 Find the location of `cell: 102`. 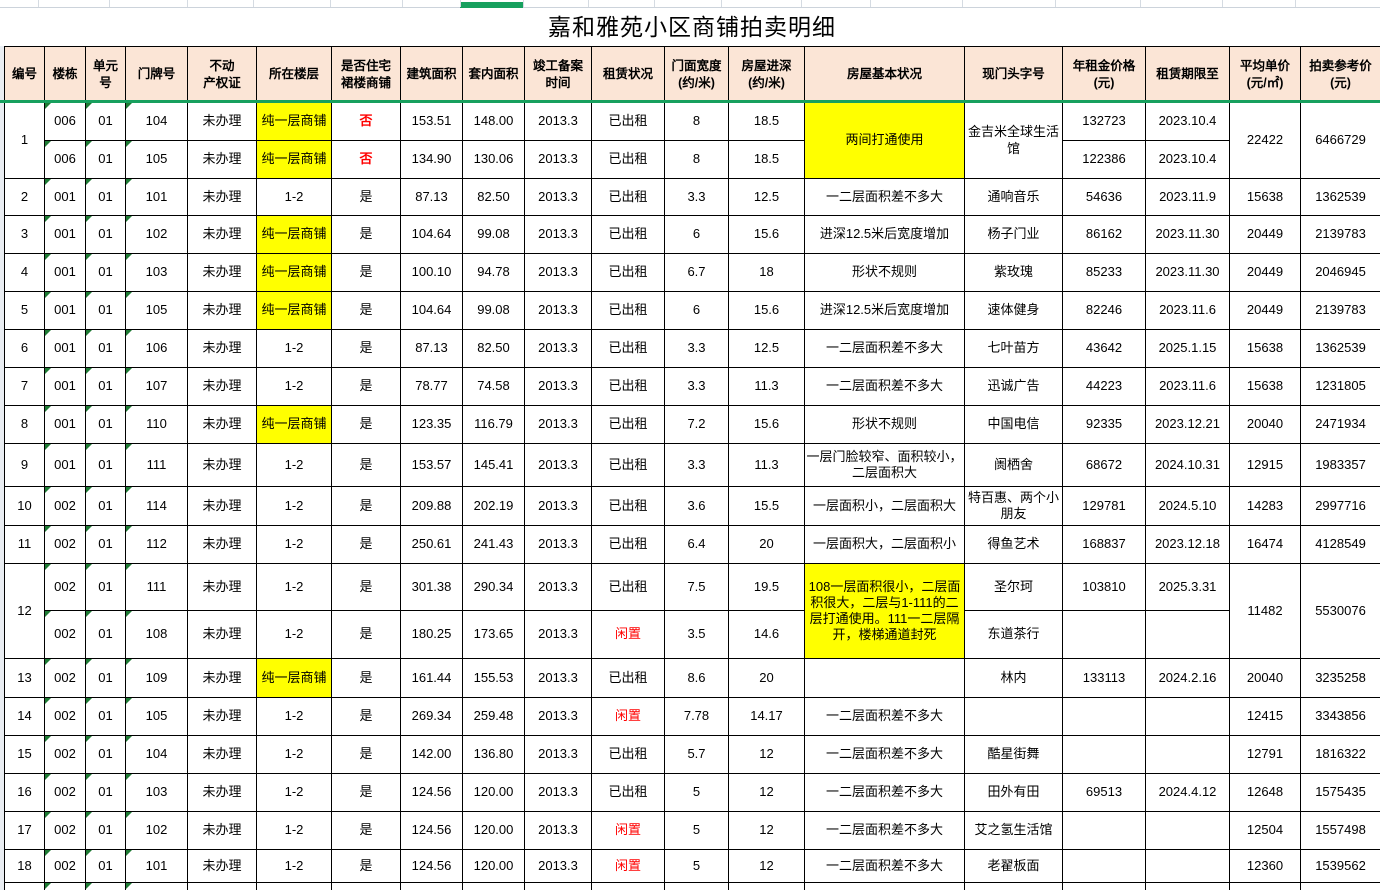

cell: 102 is located at coordinates (156, 234).